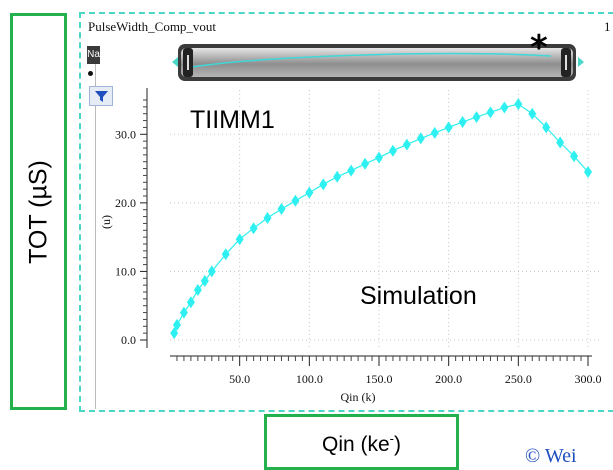  What do you see at coordinates (368, 60) in the screenshot?
I see `overview-curve` at bounding box center [368, 60].